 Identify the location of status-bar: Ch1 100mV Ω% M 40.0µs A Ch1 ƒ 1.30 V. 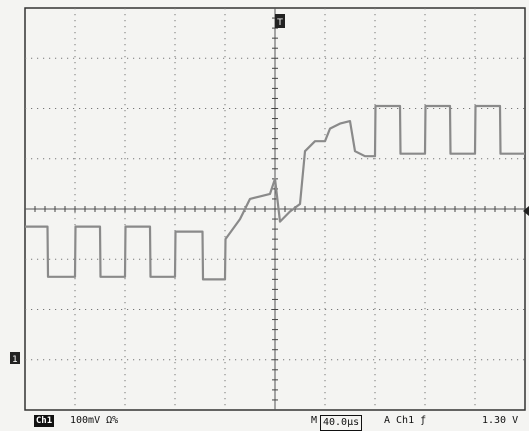
(264, 420).